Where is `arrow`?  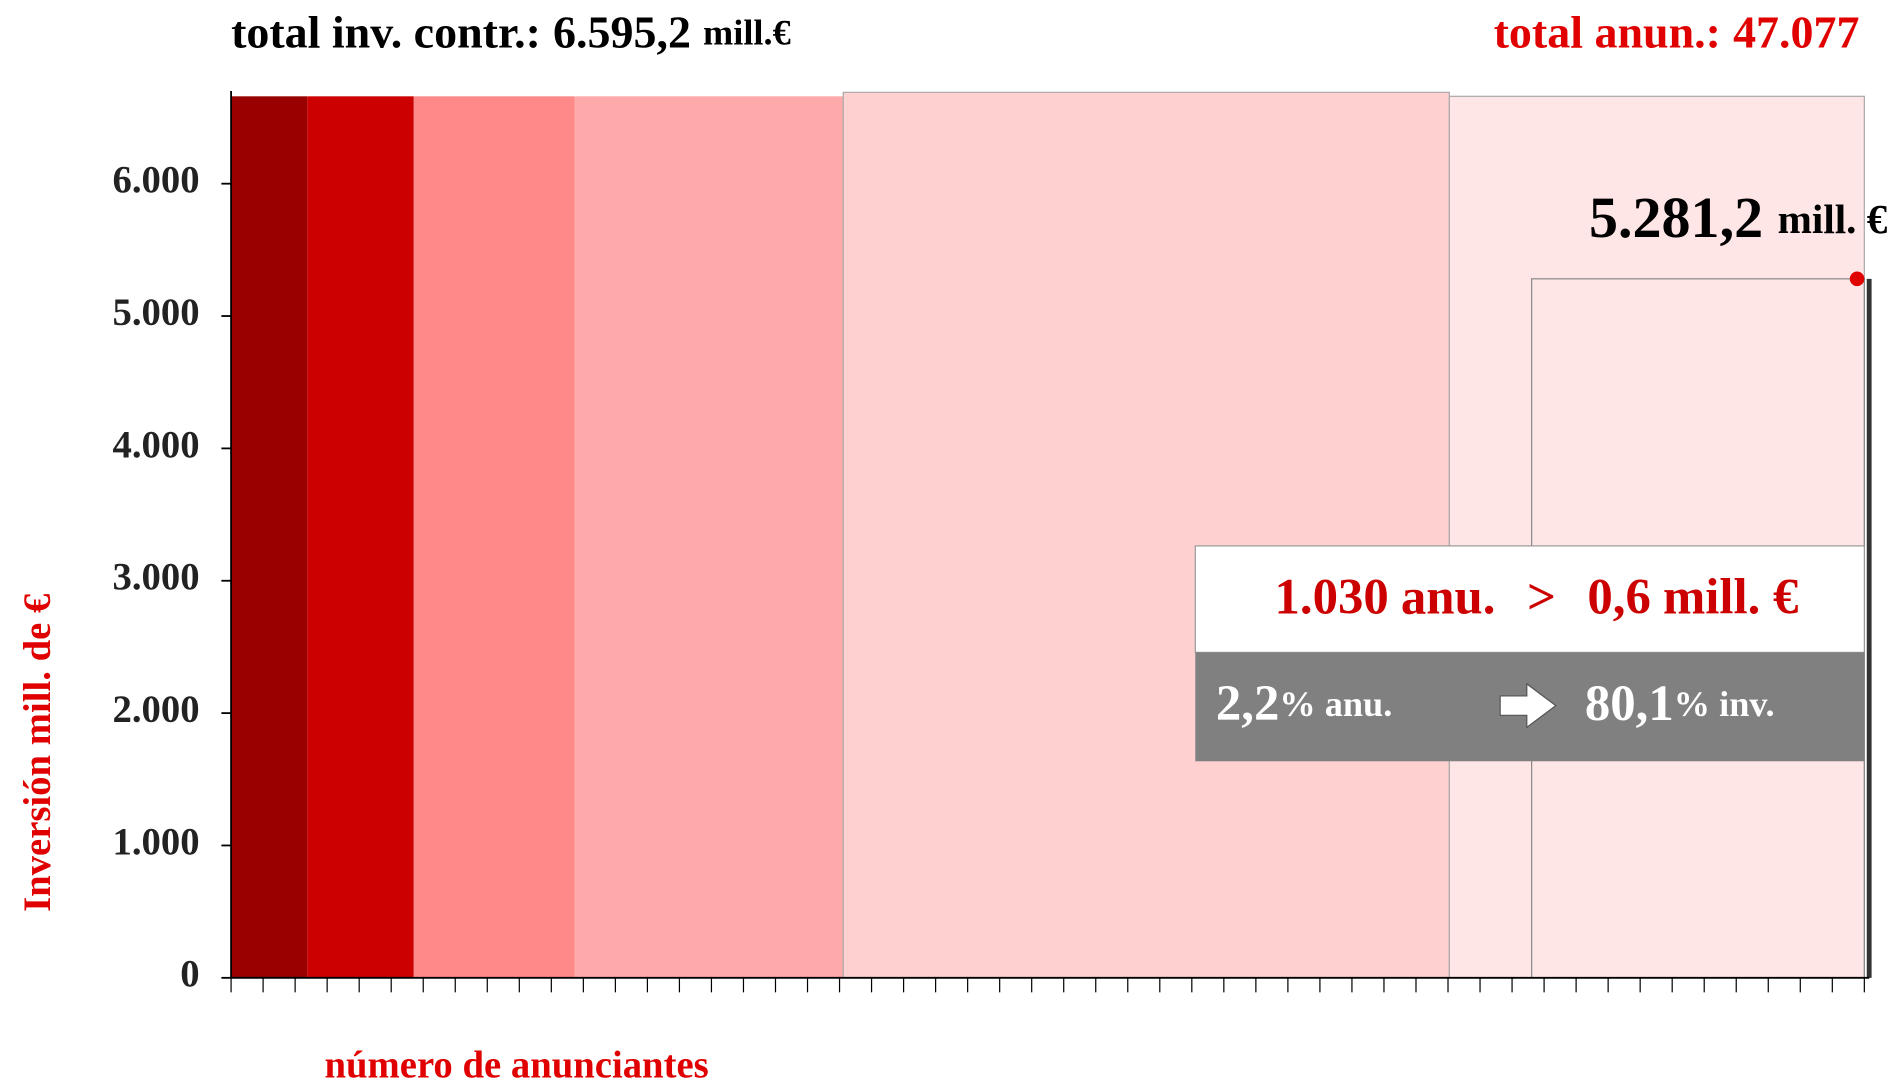
arrow is located at coordinates (1528, 705).